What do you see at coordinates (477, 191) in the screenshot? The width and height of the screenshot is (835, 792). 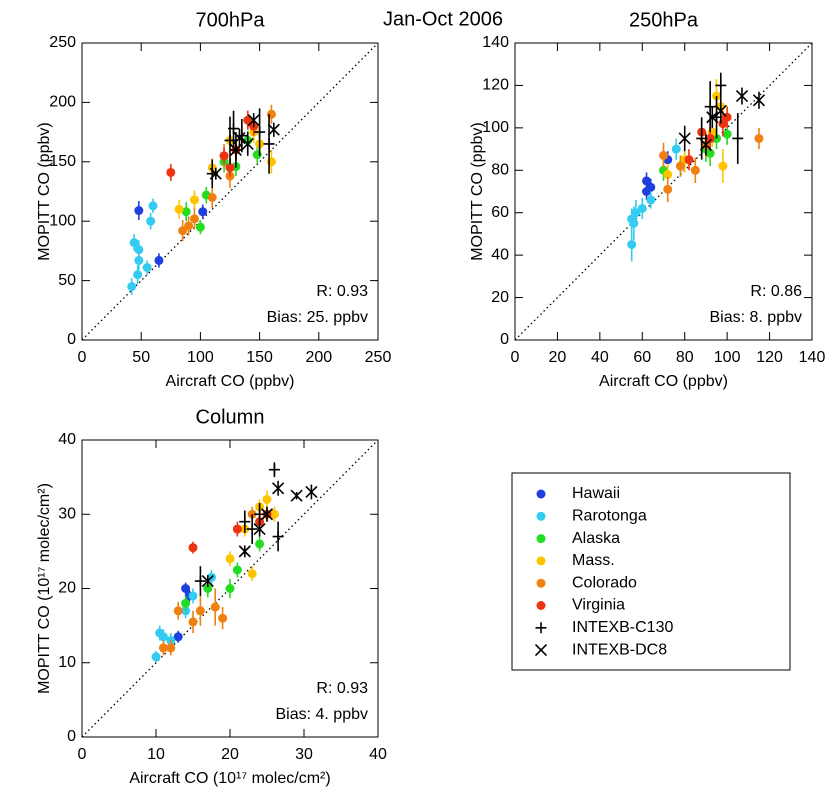 I see `y-axis-label: MOPITT CO (ppbv)` at bounding box center [477, 191].